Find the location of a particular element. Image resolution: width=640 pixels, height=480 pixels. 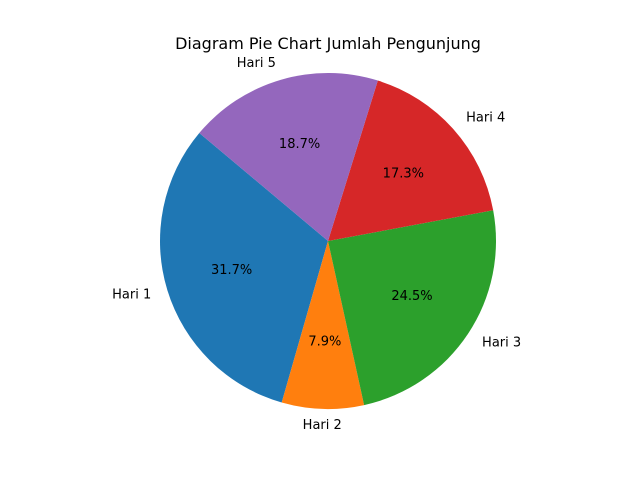

category-label-1: Hari 1 is located at coordinates (131, 295).